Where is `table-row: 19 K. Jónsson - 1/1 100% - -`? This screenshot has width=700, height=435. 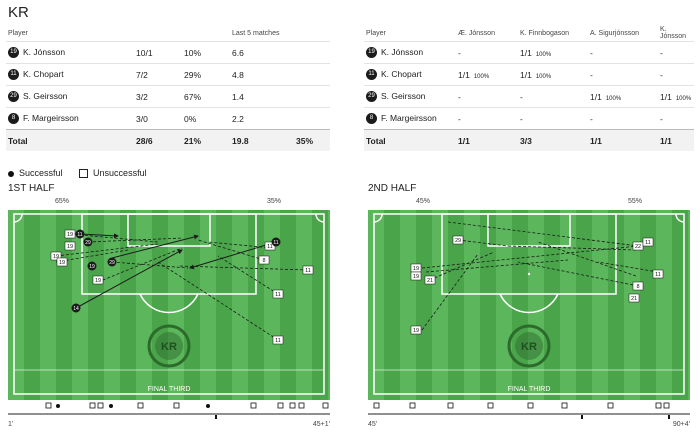 table-row: 19 K. Jónsson - 1/1 100% - - is located at coordinates (529, 52).